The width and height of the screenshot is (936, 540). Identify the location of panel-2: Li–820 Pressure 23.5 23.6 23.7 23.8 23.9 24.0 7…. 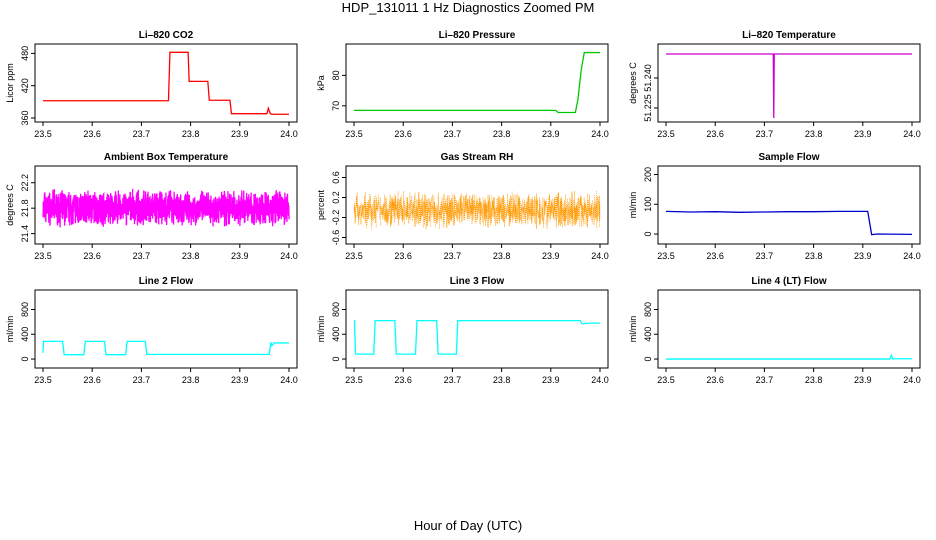
(462, 84).